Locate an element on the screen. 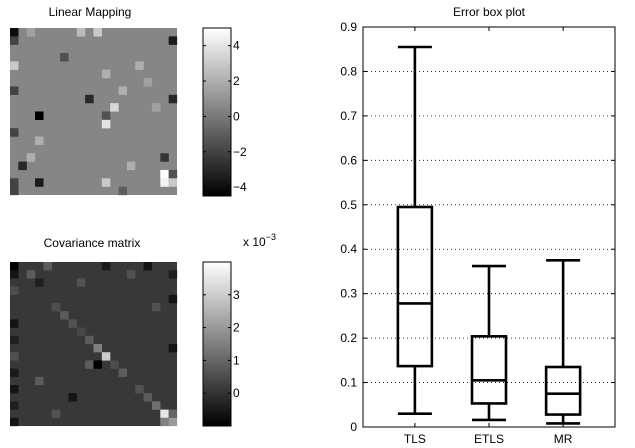  y-tick-label: 0 is located at coordinates (353, 427).